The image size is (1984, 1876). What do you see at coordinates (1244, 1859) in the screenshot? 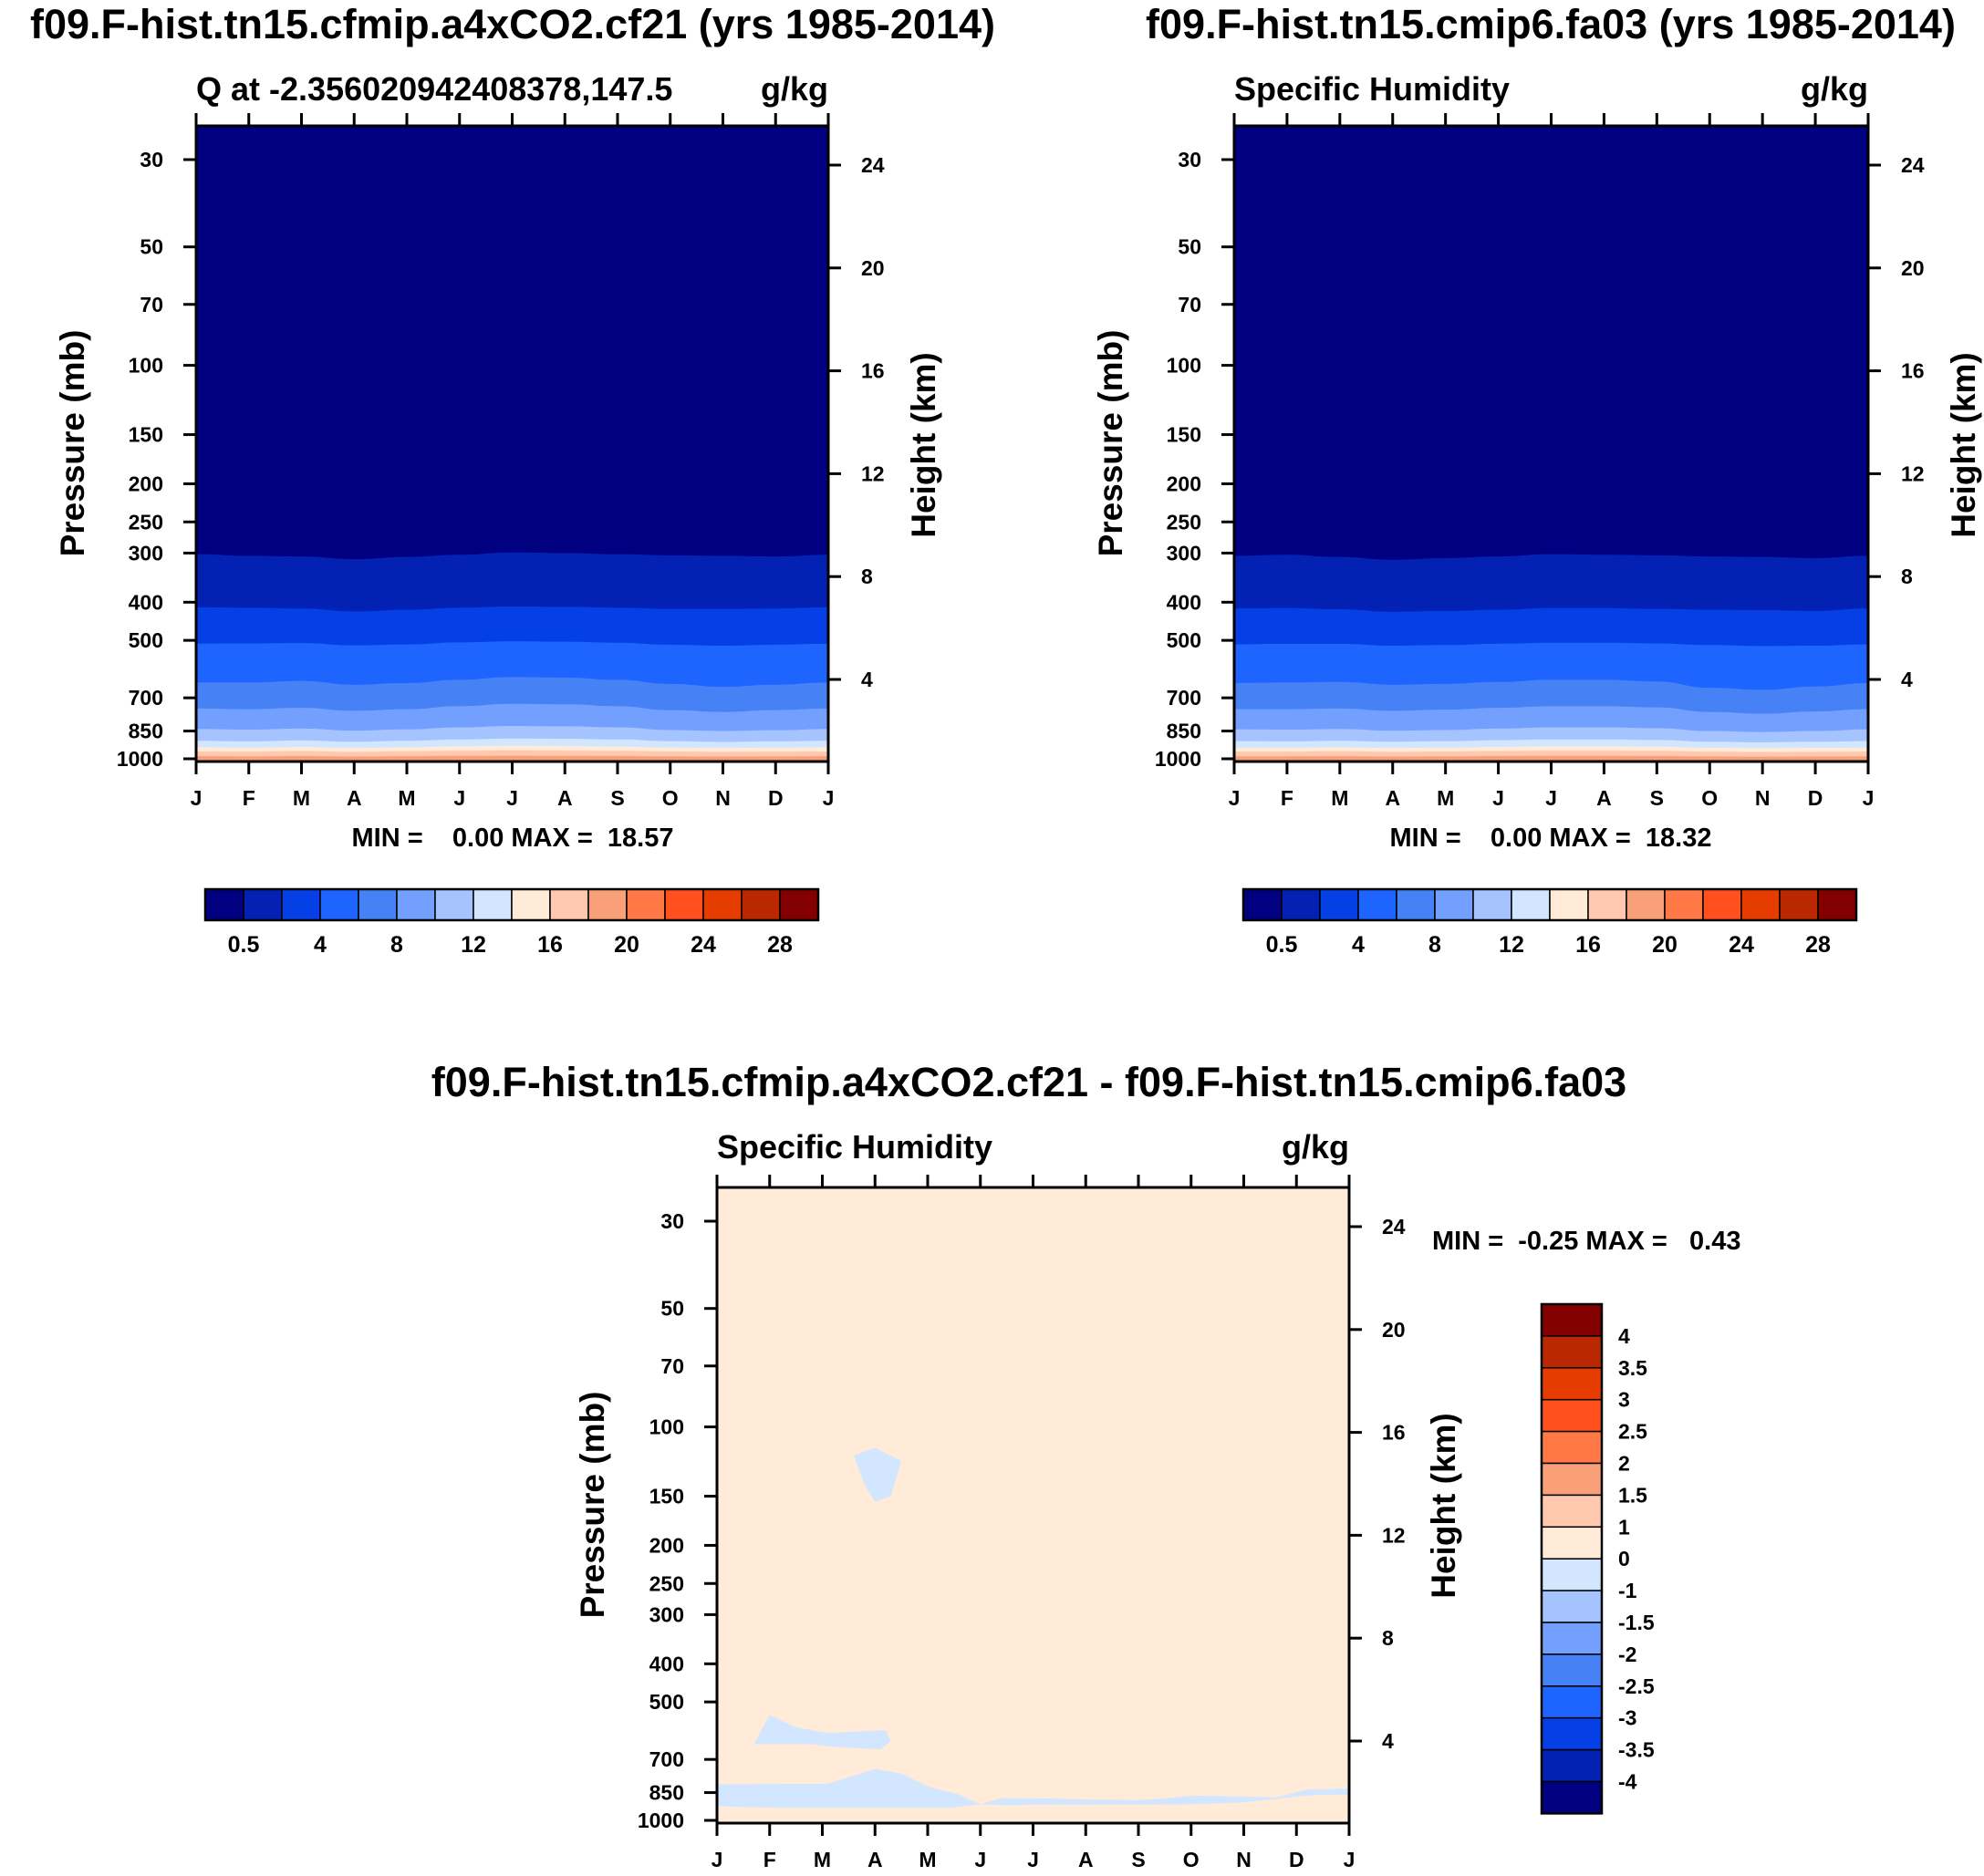
I see `x-tick-label: N` at bounding box center [1244, 1859].